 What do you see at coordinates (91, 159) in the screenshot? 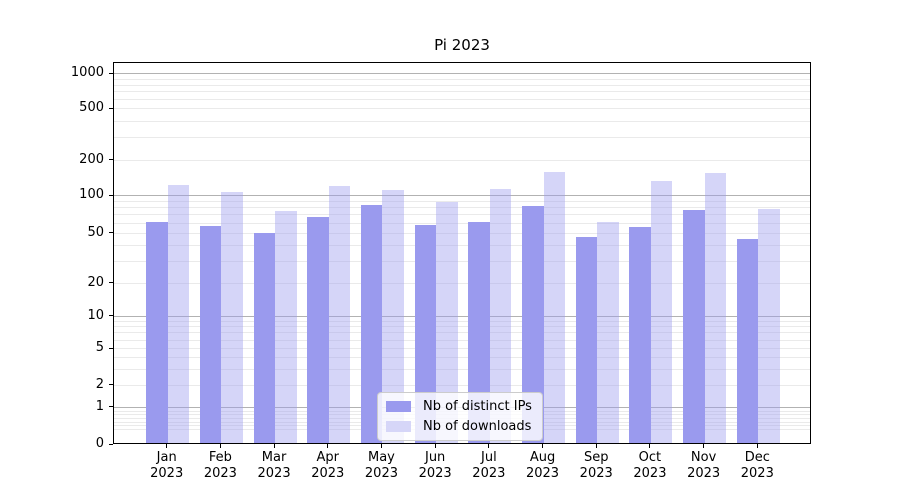
I see `y-tick-label-200: 200` at bounding box center [91, 159].